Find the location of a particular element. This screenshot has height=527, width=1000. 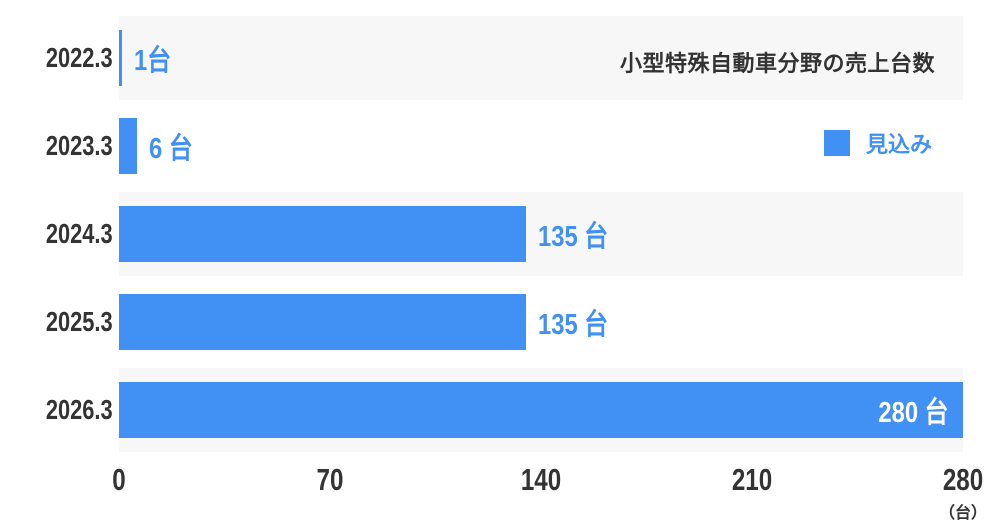

category-label-2026-3: 2026.3 is located at coordinates (59, 410).